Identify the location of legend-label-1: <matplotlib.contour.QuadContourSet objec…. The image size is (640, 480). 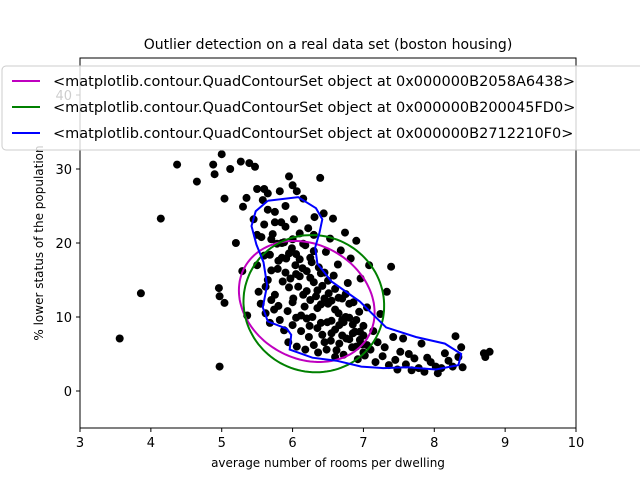
(314, 82).